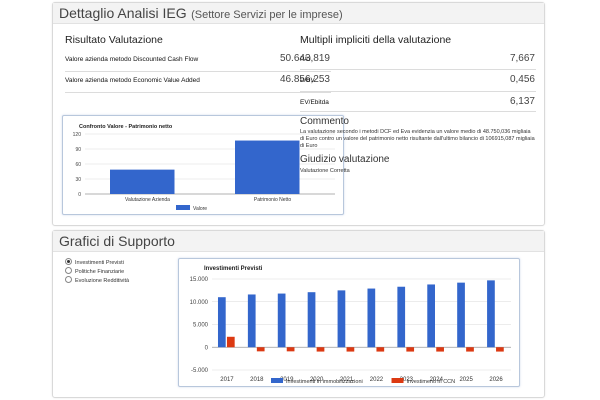 The width and height of the screenshot is (600, 400). I want to click on multiple-label-pu: P/U, so click(305, 59).